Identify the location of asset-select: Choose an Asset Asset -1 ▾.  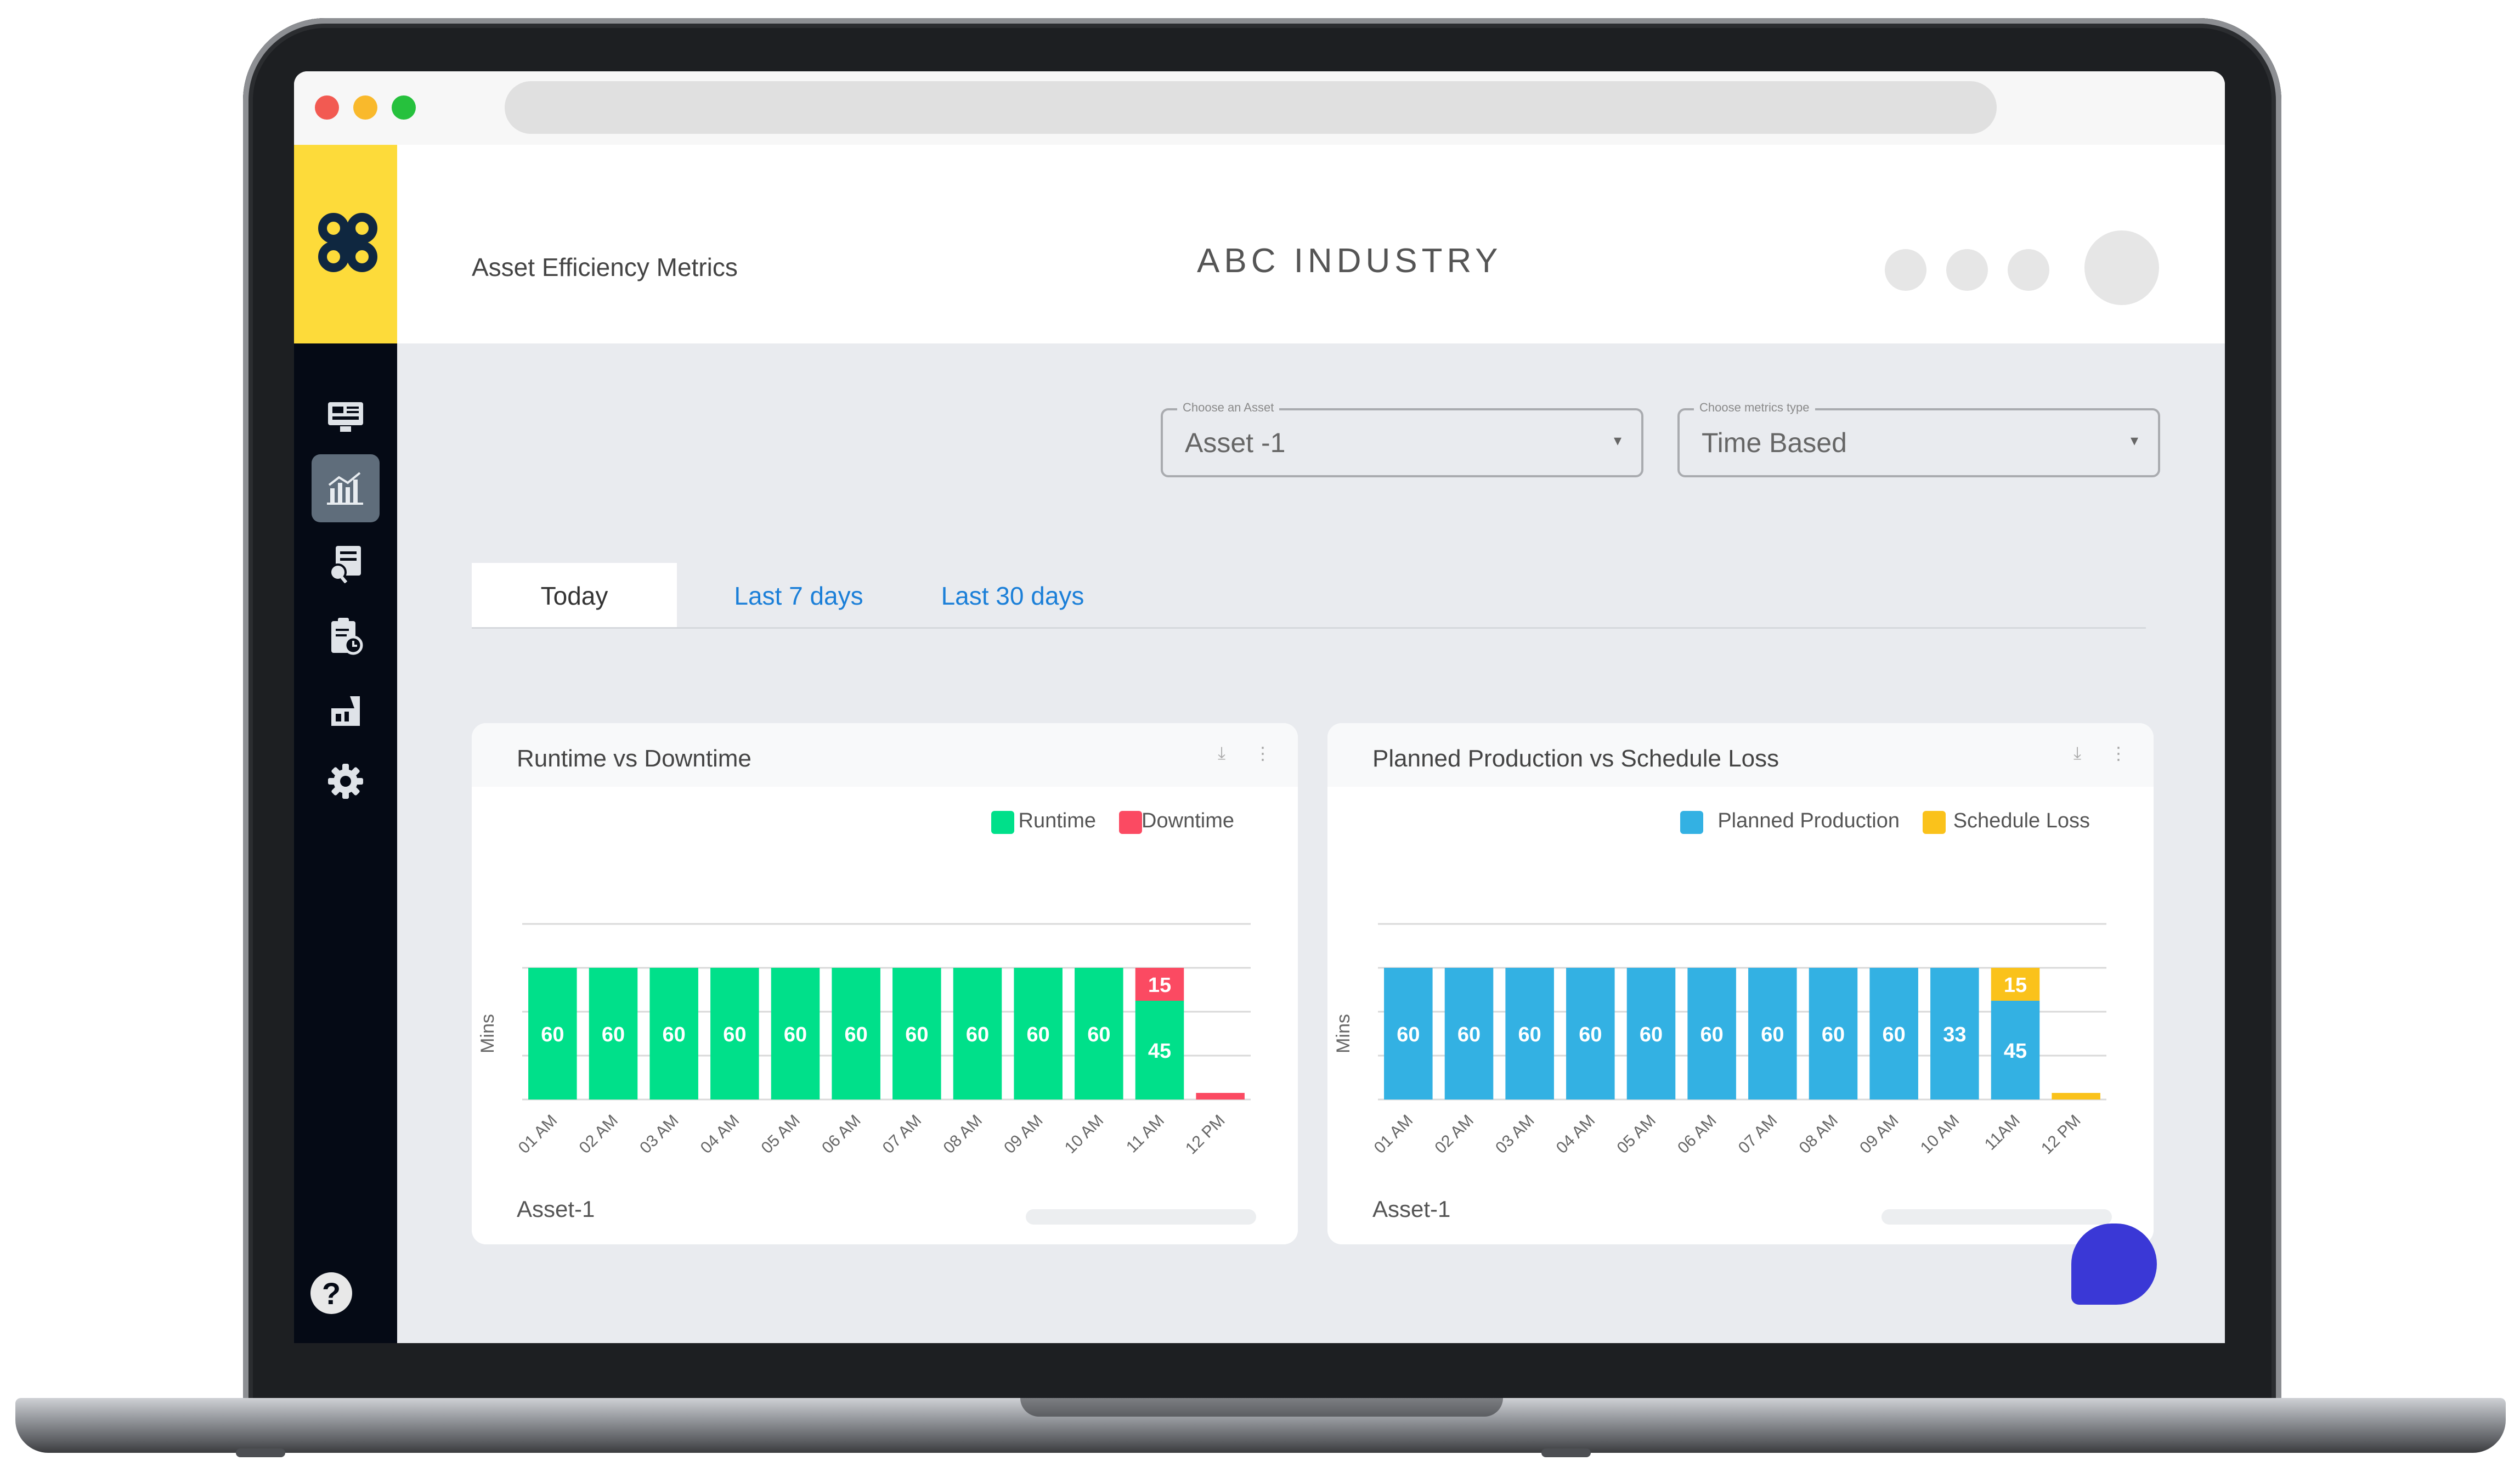
(1402, 439).